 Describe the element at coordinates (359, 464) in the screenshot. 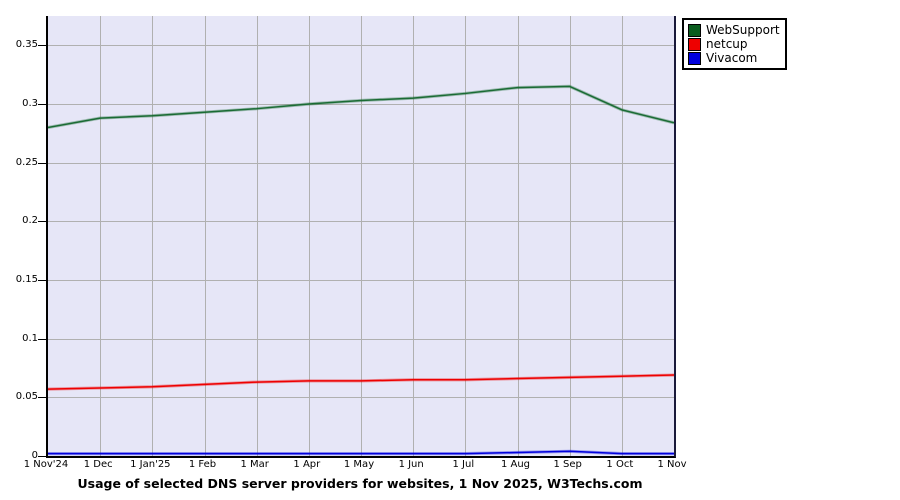

I see `x-axis-tick-label: 1 May` at that location.